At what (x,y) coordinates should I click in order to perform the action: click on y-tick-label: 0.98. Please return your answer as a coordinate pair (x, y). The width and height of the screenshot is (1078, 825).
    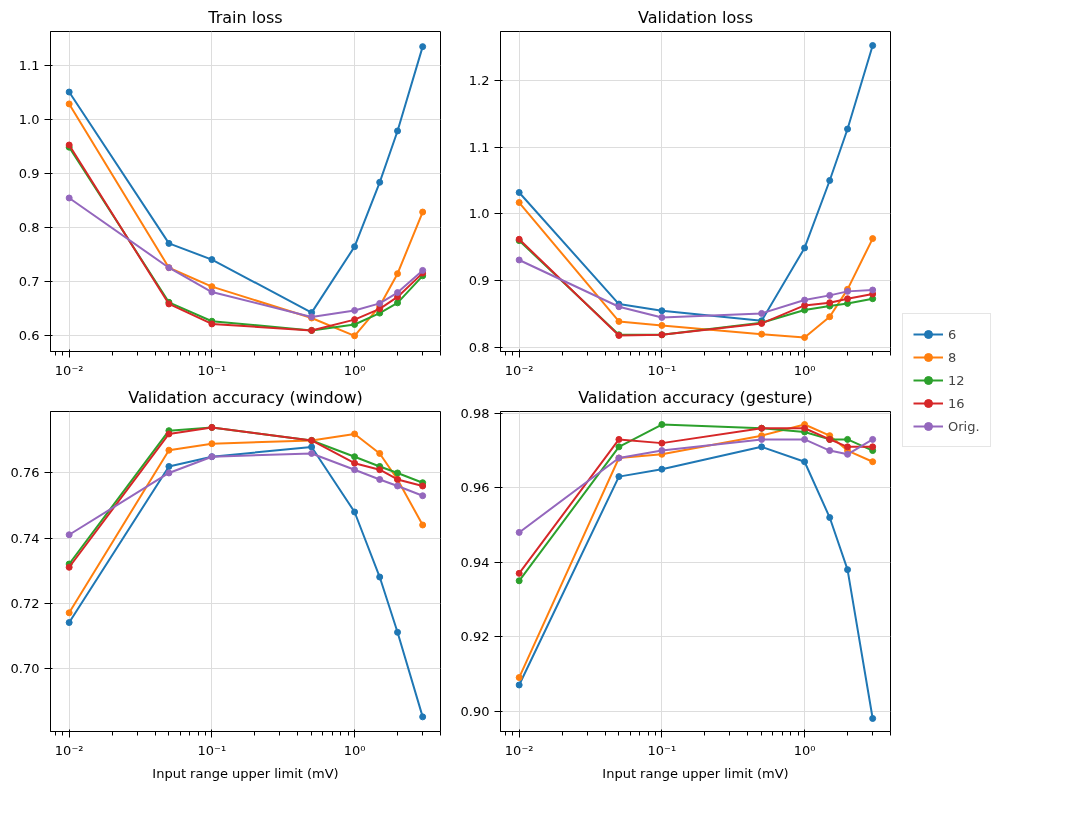
    Looking at the image, I should click on (475, 413).